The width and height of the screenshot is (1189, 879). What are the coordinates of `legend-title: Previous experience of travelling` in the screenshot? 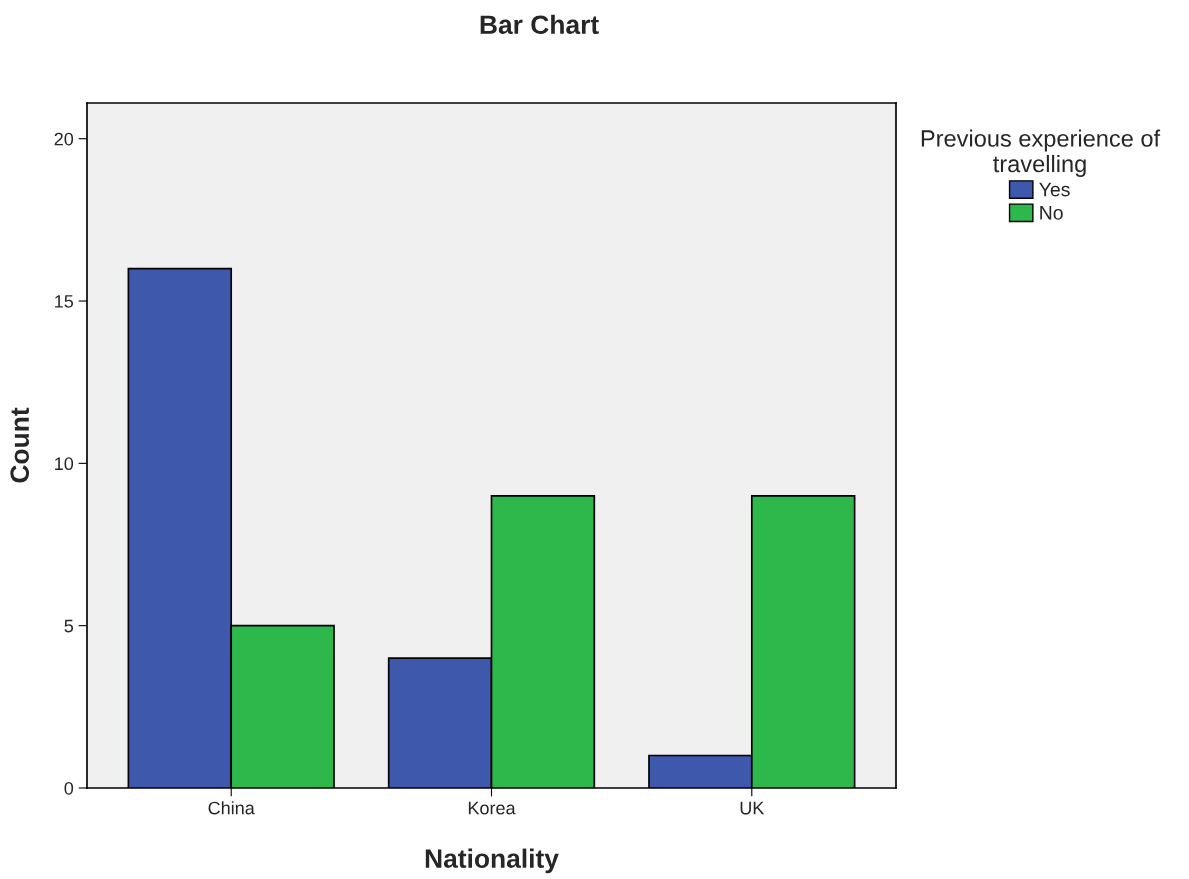 It's located at (1041, 153).